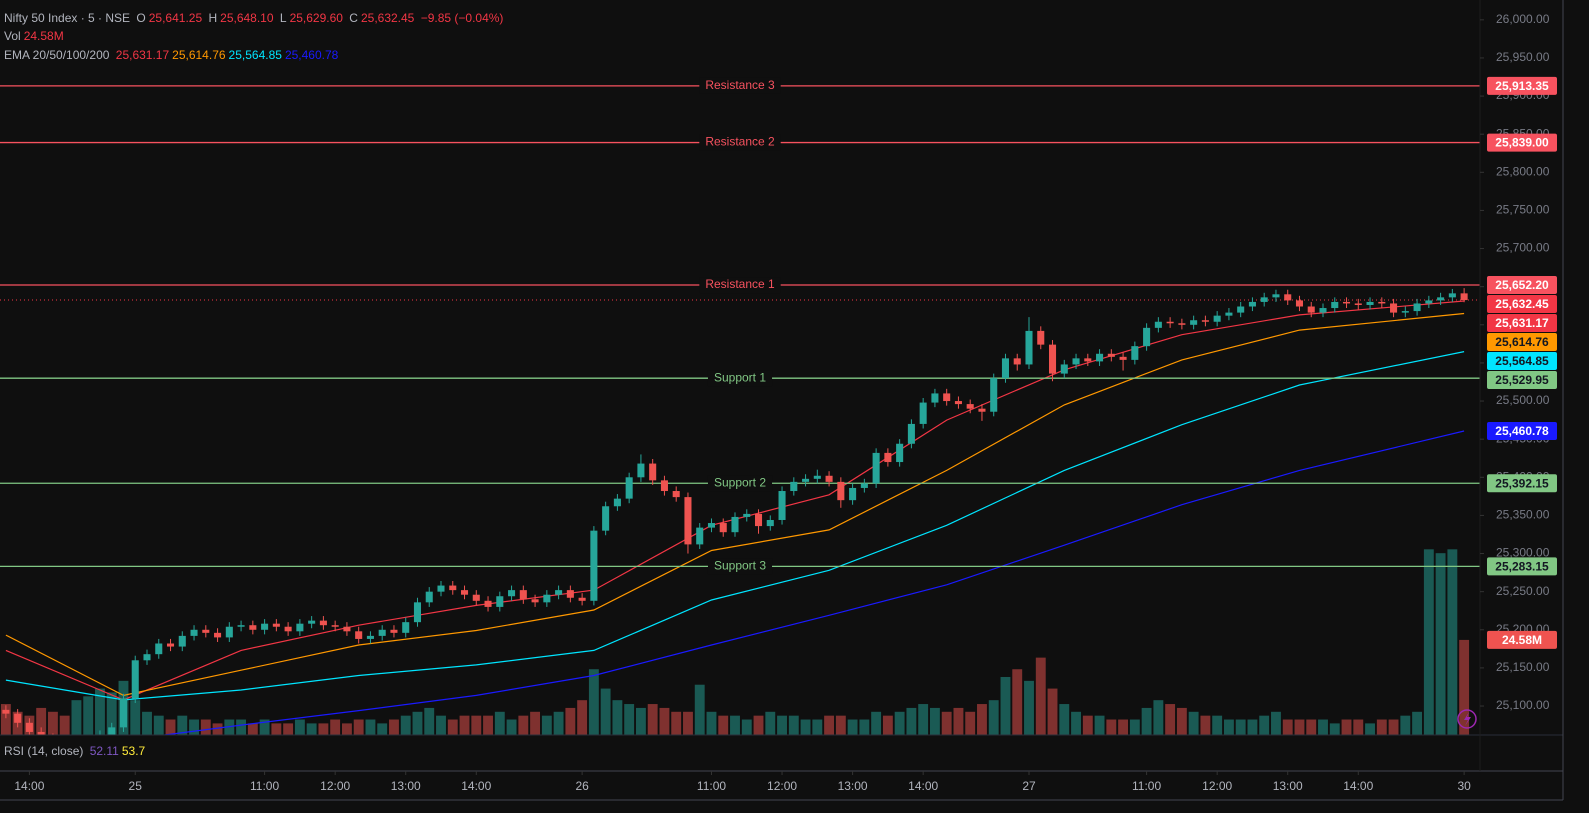  I want to click on ema-value: 25,564.85, so click(255, 55).